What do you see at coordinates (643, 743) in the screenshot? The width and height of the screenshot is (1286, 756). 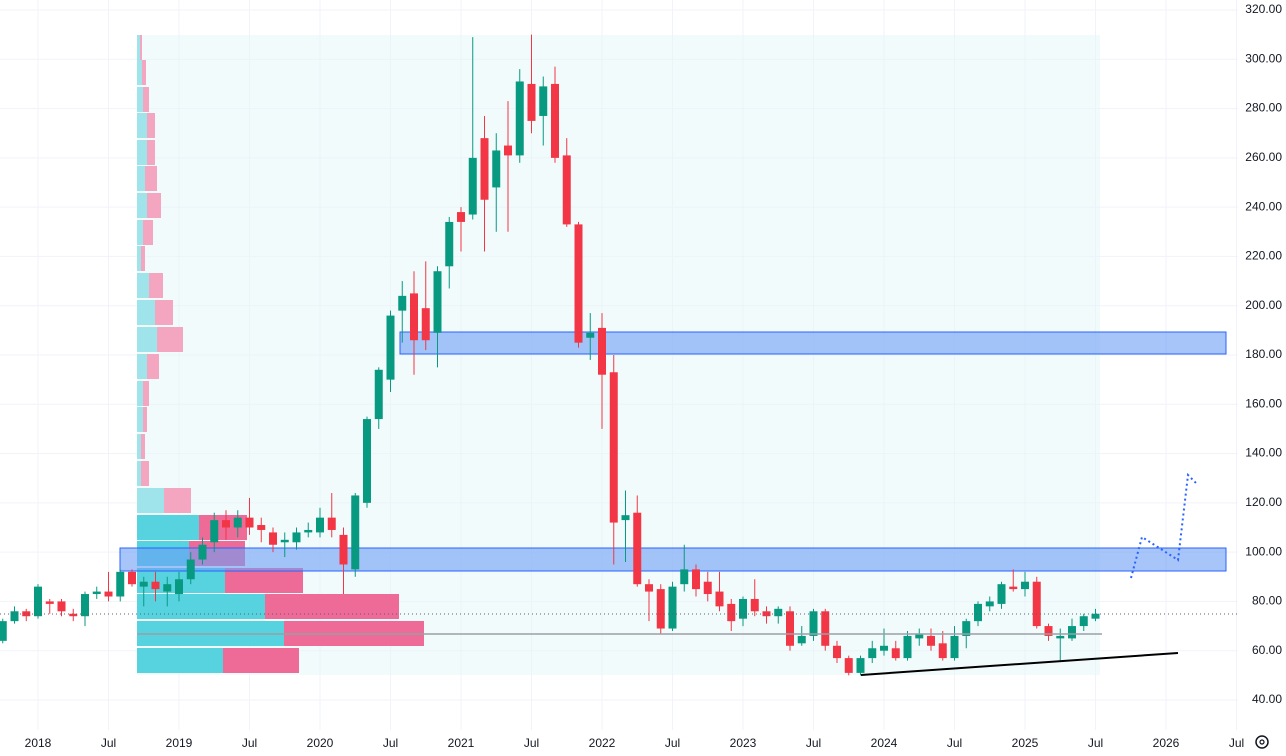 I see `time-axis` at bounding box center [643, 743].